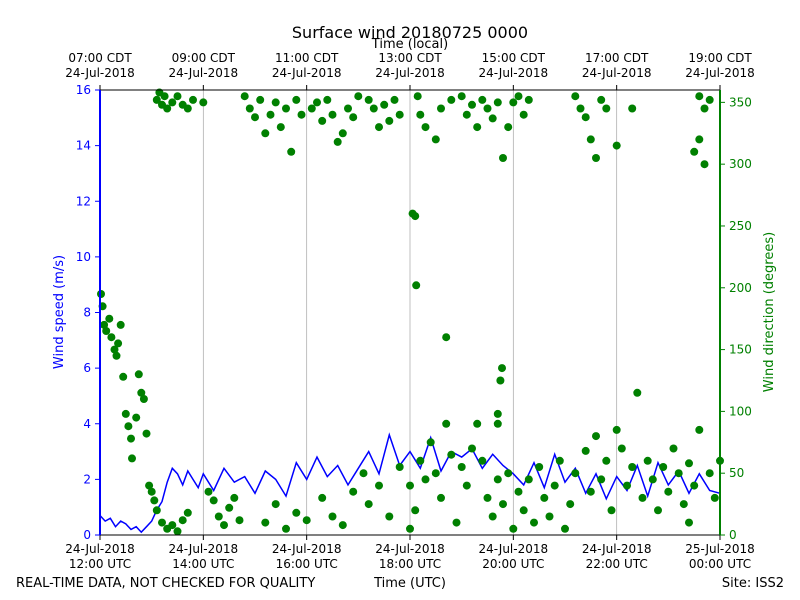 The image size is (800, 600). What do you see at coordinates (204, 58) in the screenshot?
I see `top-tick-time: 09:00 CDT` at bounding box center [204, 58].